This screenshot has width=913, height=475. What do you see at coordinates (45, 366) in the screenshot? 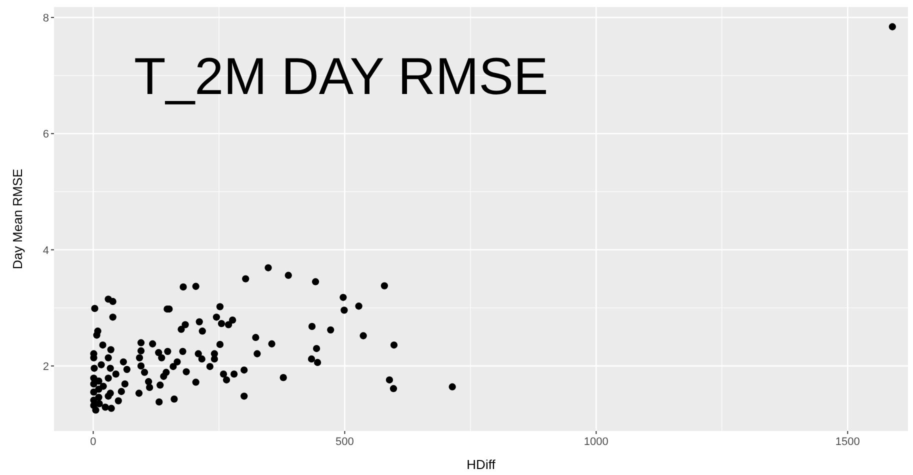
I see `y-tick-label: 2` at bounding box center [45, 366].